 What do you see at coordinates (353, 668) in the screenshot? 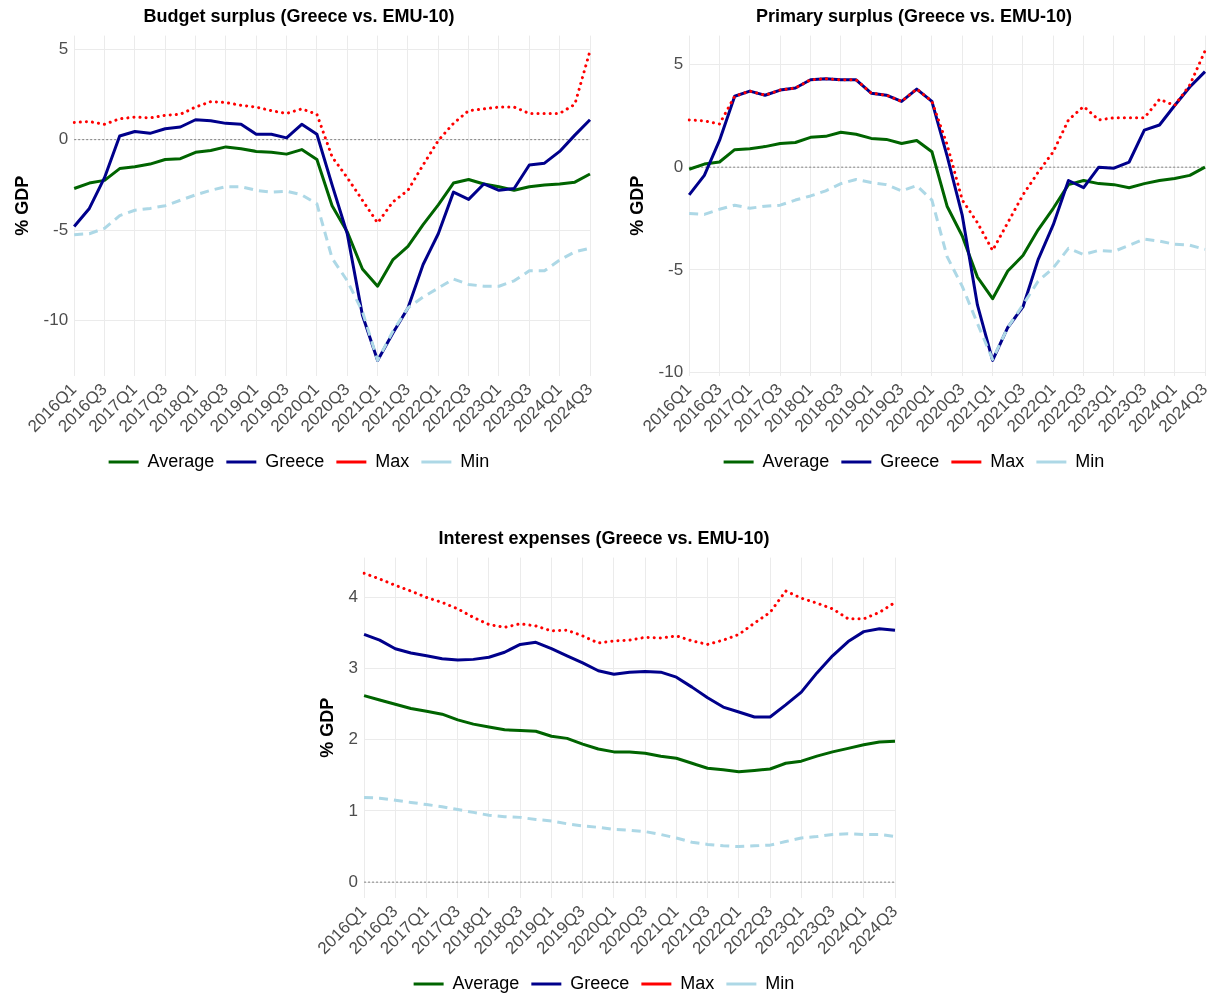
I see `y-tick-label: 3` at bounding box center [353, 668].